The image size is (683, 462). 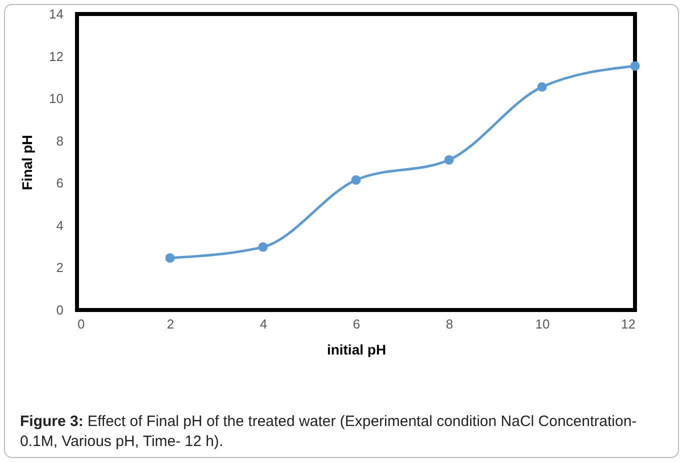 I want to click on y-tick-label: 2, so click(x=60, y=268).